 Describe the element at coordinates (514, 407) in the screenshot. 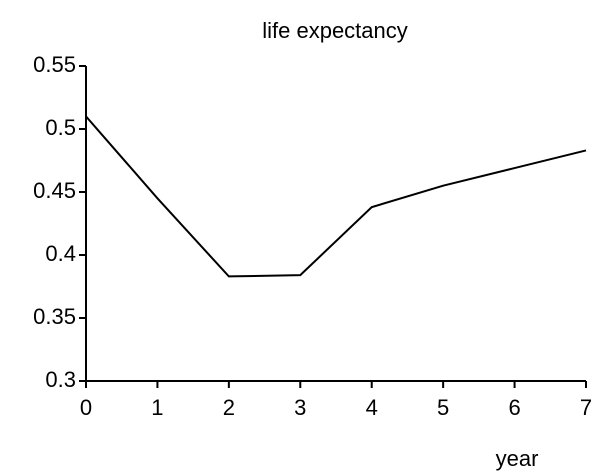

I see `x-tick-label: 6` at that location.